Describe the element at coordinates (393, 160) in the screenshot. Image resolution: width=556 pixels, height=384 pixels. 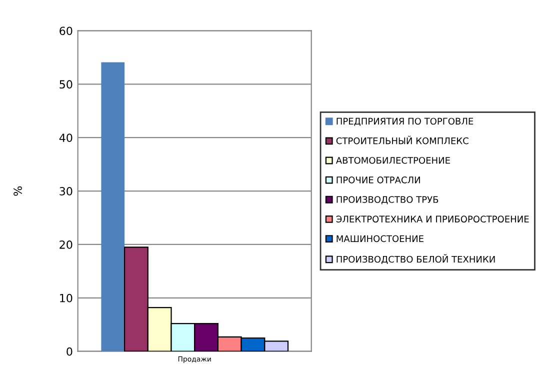
I see `legend-label: АВТОМОБИЛЕСТРОЕНИЕ` at that location.